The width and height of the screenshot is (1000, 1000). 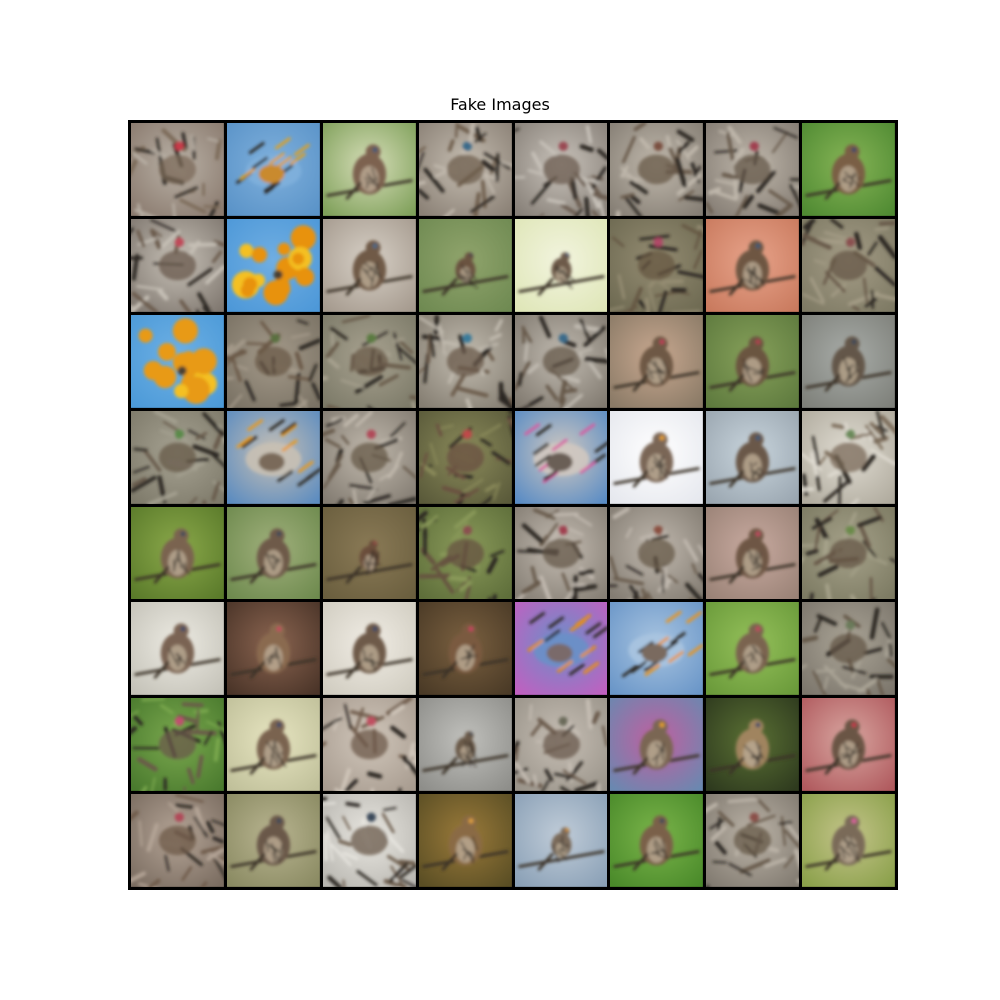 What do you see at coordinates (500, 104) in the screenshot?
I see `figure-title: Fake Images` at bounding box center [500, 104].